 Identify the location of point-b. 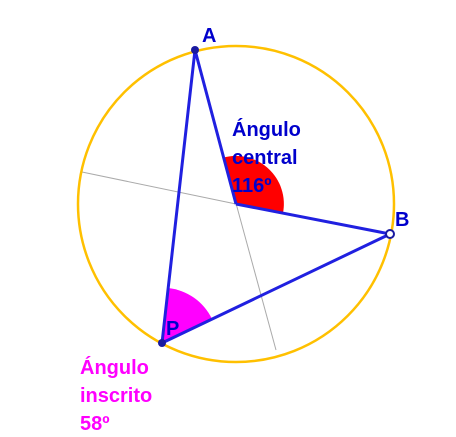
(390, 234).